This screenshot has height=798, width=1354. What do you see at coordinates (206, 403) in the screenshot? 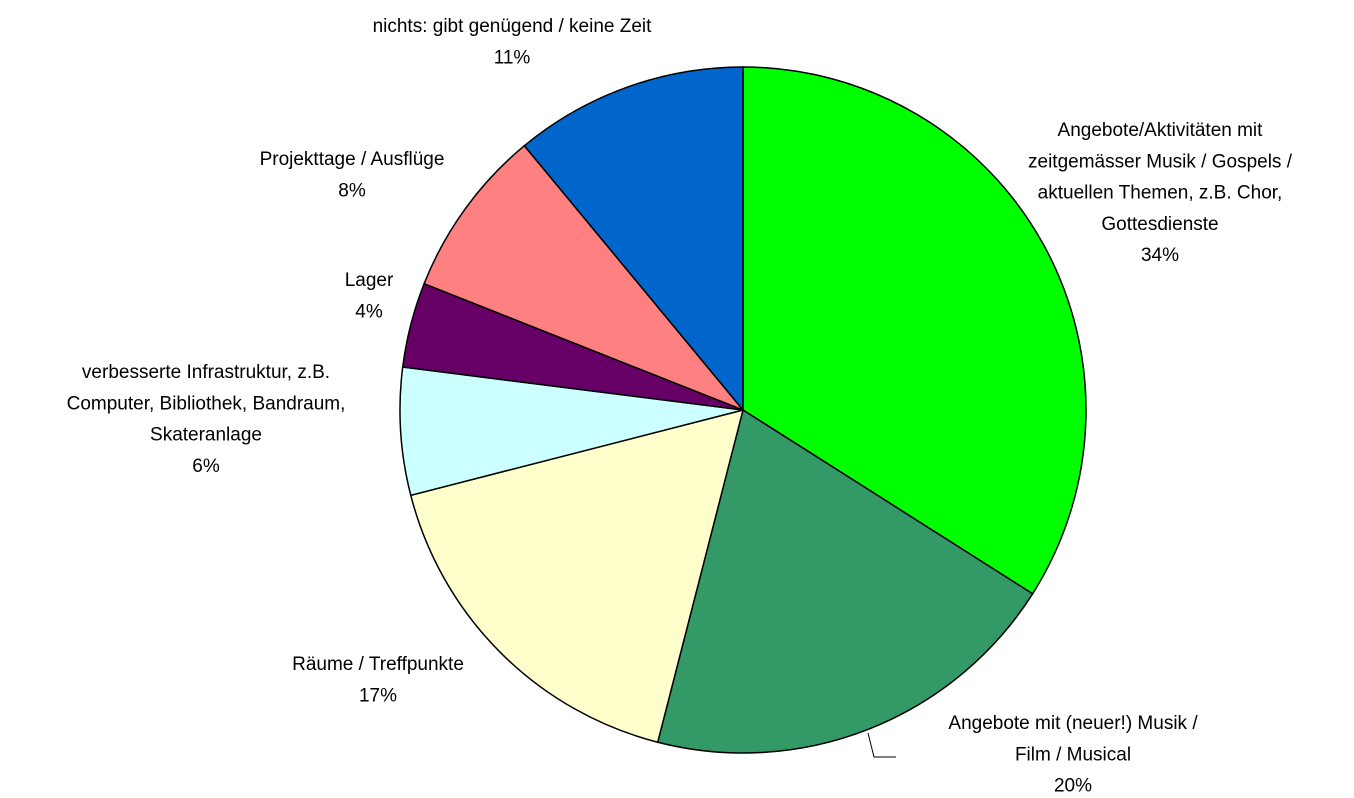
I see `slice-label: Computer, Bibliothek, Bandraum,` at bounding box center [206, 403].